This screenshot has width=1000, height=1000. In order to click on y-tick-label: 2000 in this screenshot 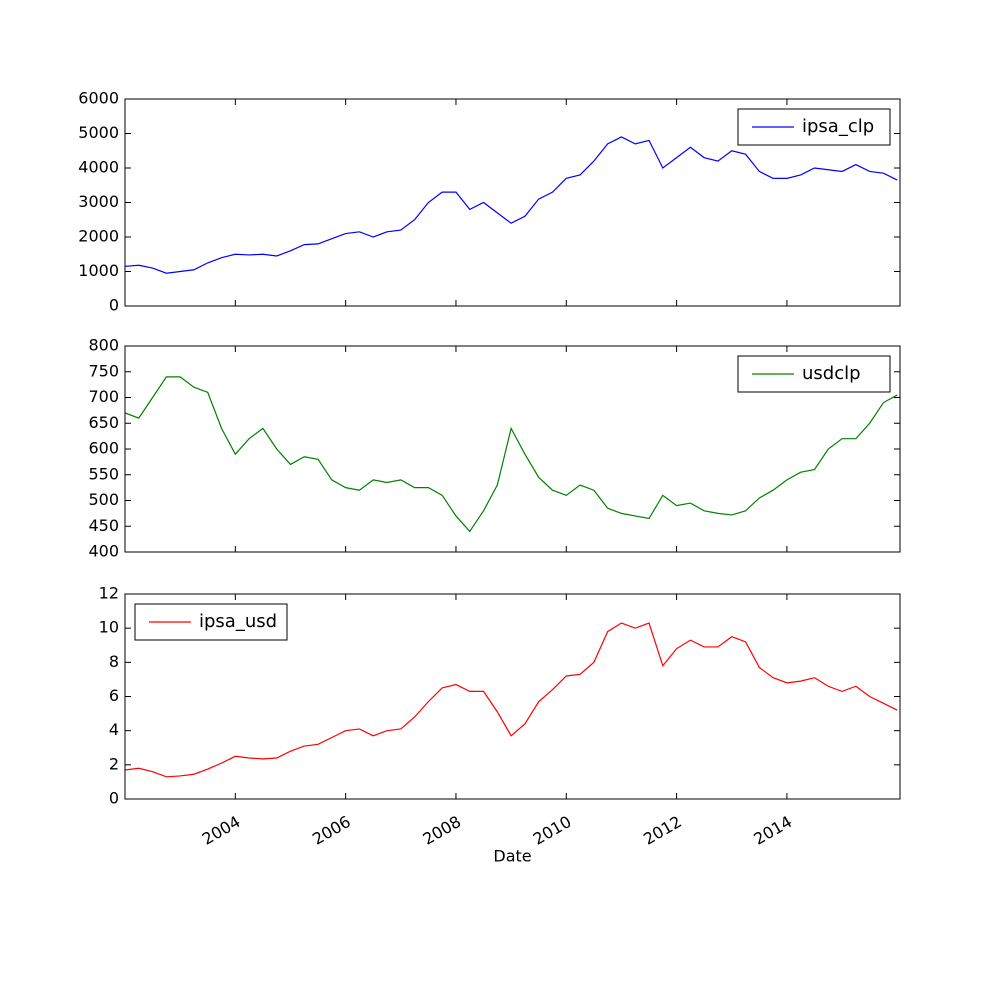, I will do `click(98, 236)`.